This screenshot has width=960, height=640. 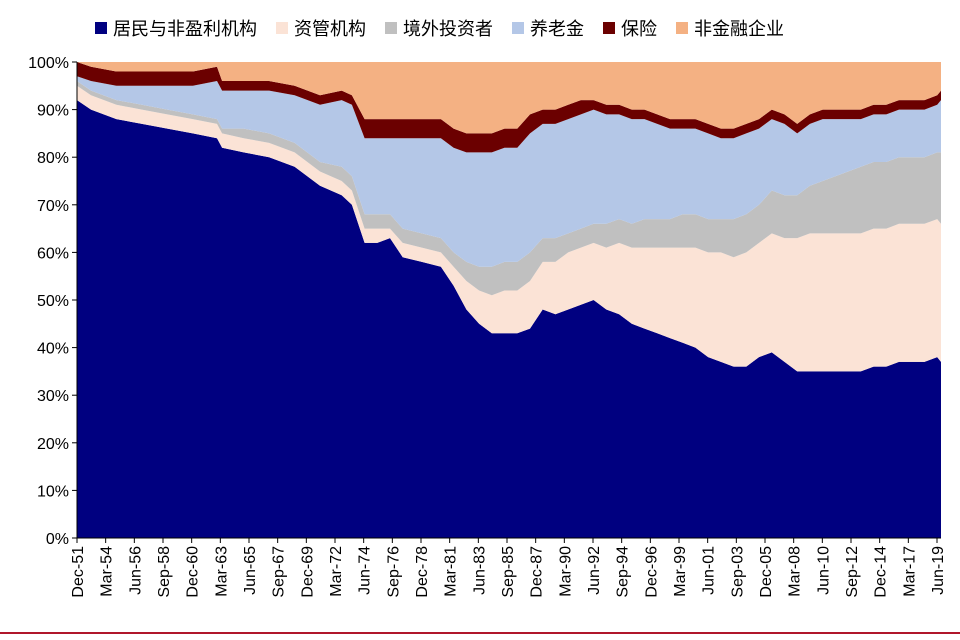 What do you see at coordinates (250, 570) in the screenshot?
I see `x-tick-label: Jun-65` at bounding box center [250, 570].